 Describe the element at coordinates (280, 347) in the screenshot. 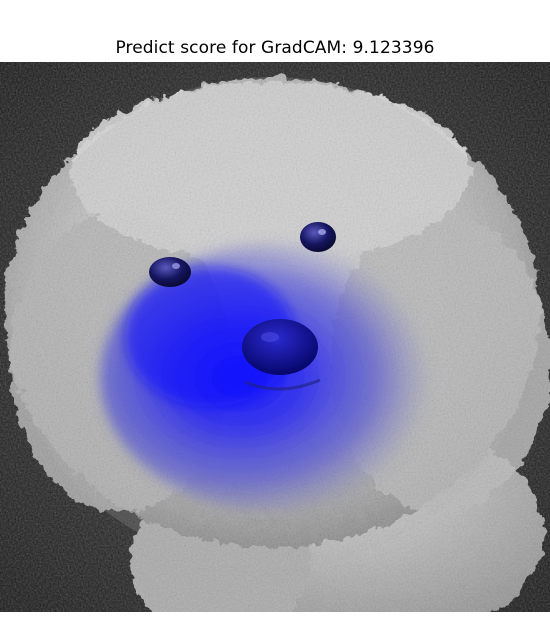

I see `dog-nose` at that location.